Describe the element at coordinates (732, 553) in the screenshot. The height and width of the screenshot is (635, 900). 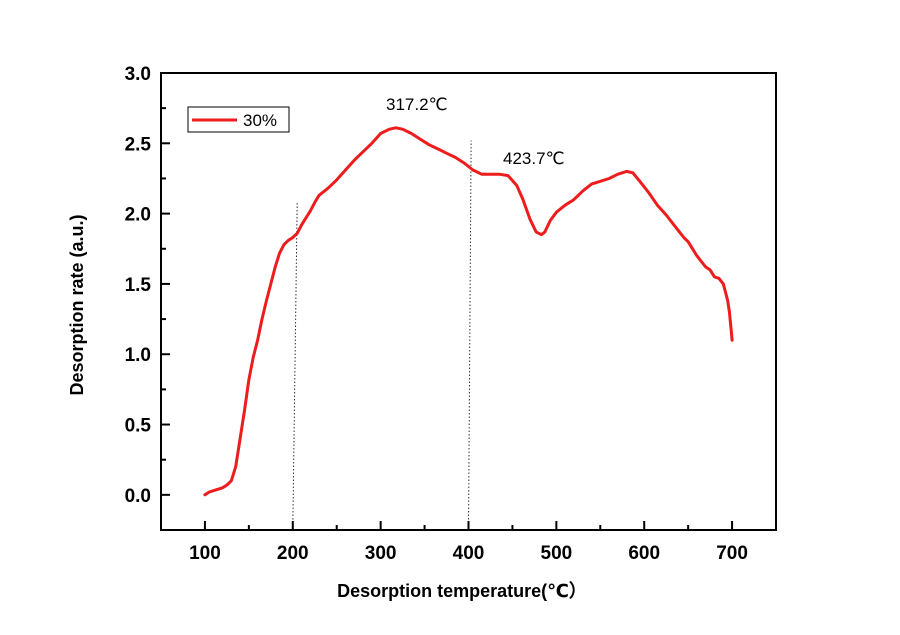
I see `x-tick-label: 700` at that location.